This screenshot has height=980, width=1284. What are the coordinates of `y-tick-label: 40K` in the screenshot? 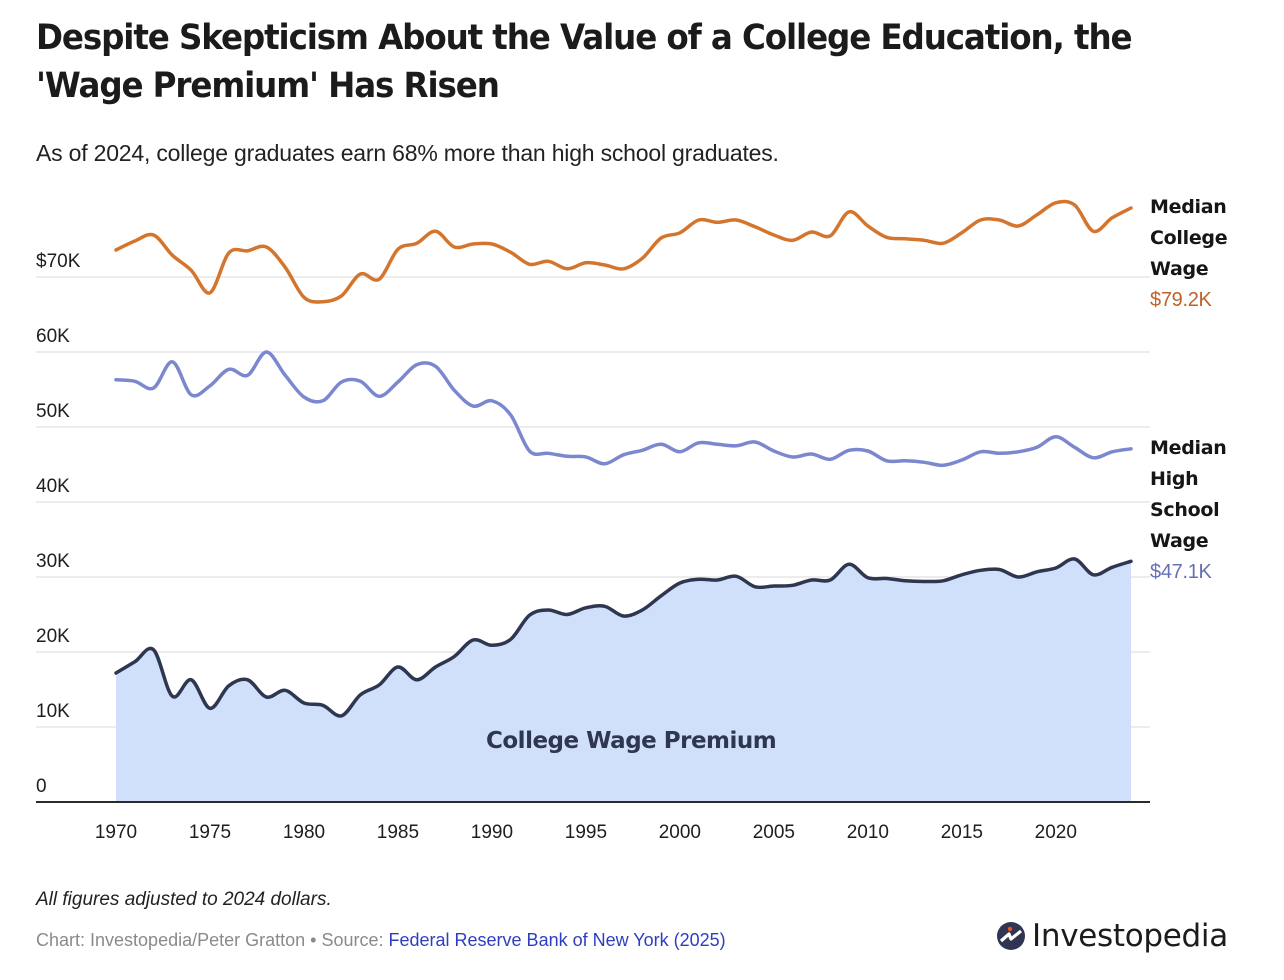 It's located at (53, 486).